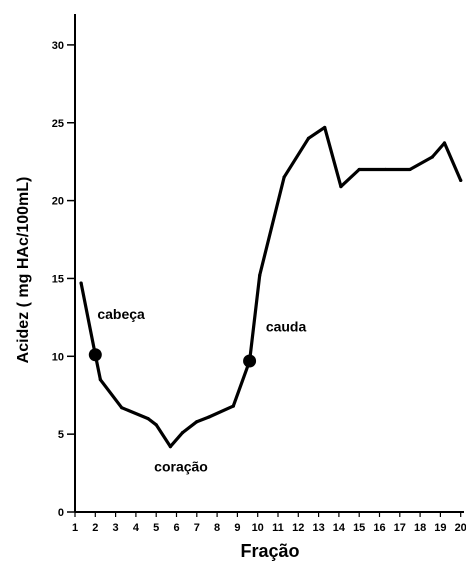 The height and width of the screenshot is (562, 466). I want to click on y-tick-label: 25, so click(58, 124).